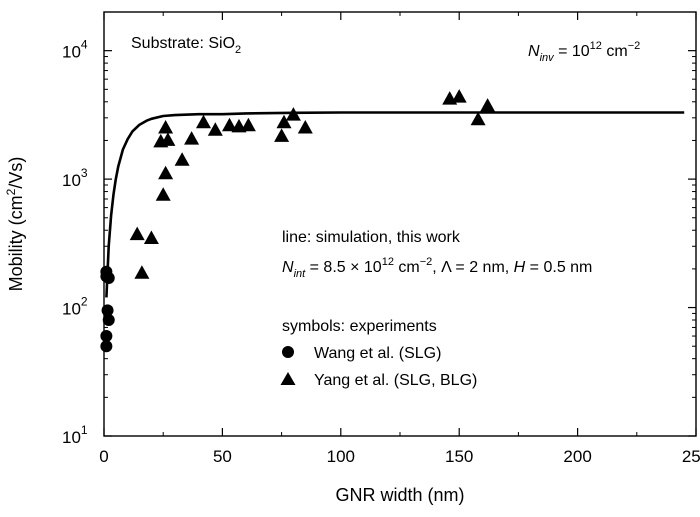 The width and height of the screenshot is (700, 517). I want to click on x-tick-label: 200, so click(577, 456).